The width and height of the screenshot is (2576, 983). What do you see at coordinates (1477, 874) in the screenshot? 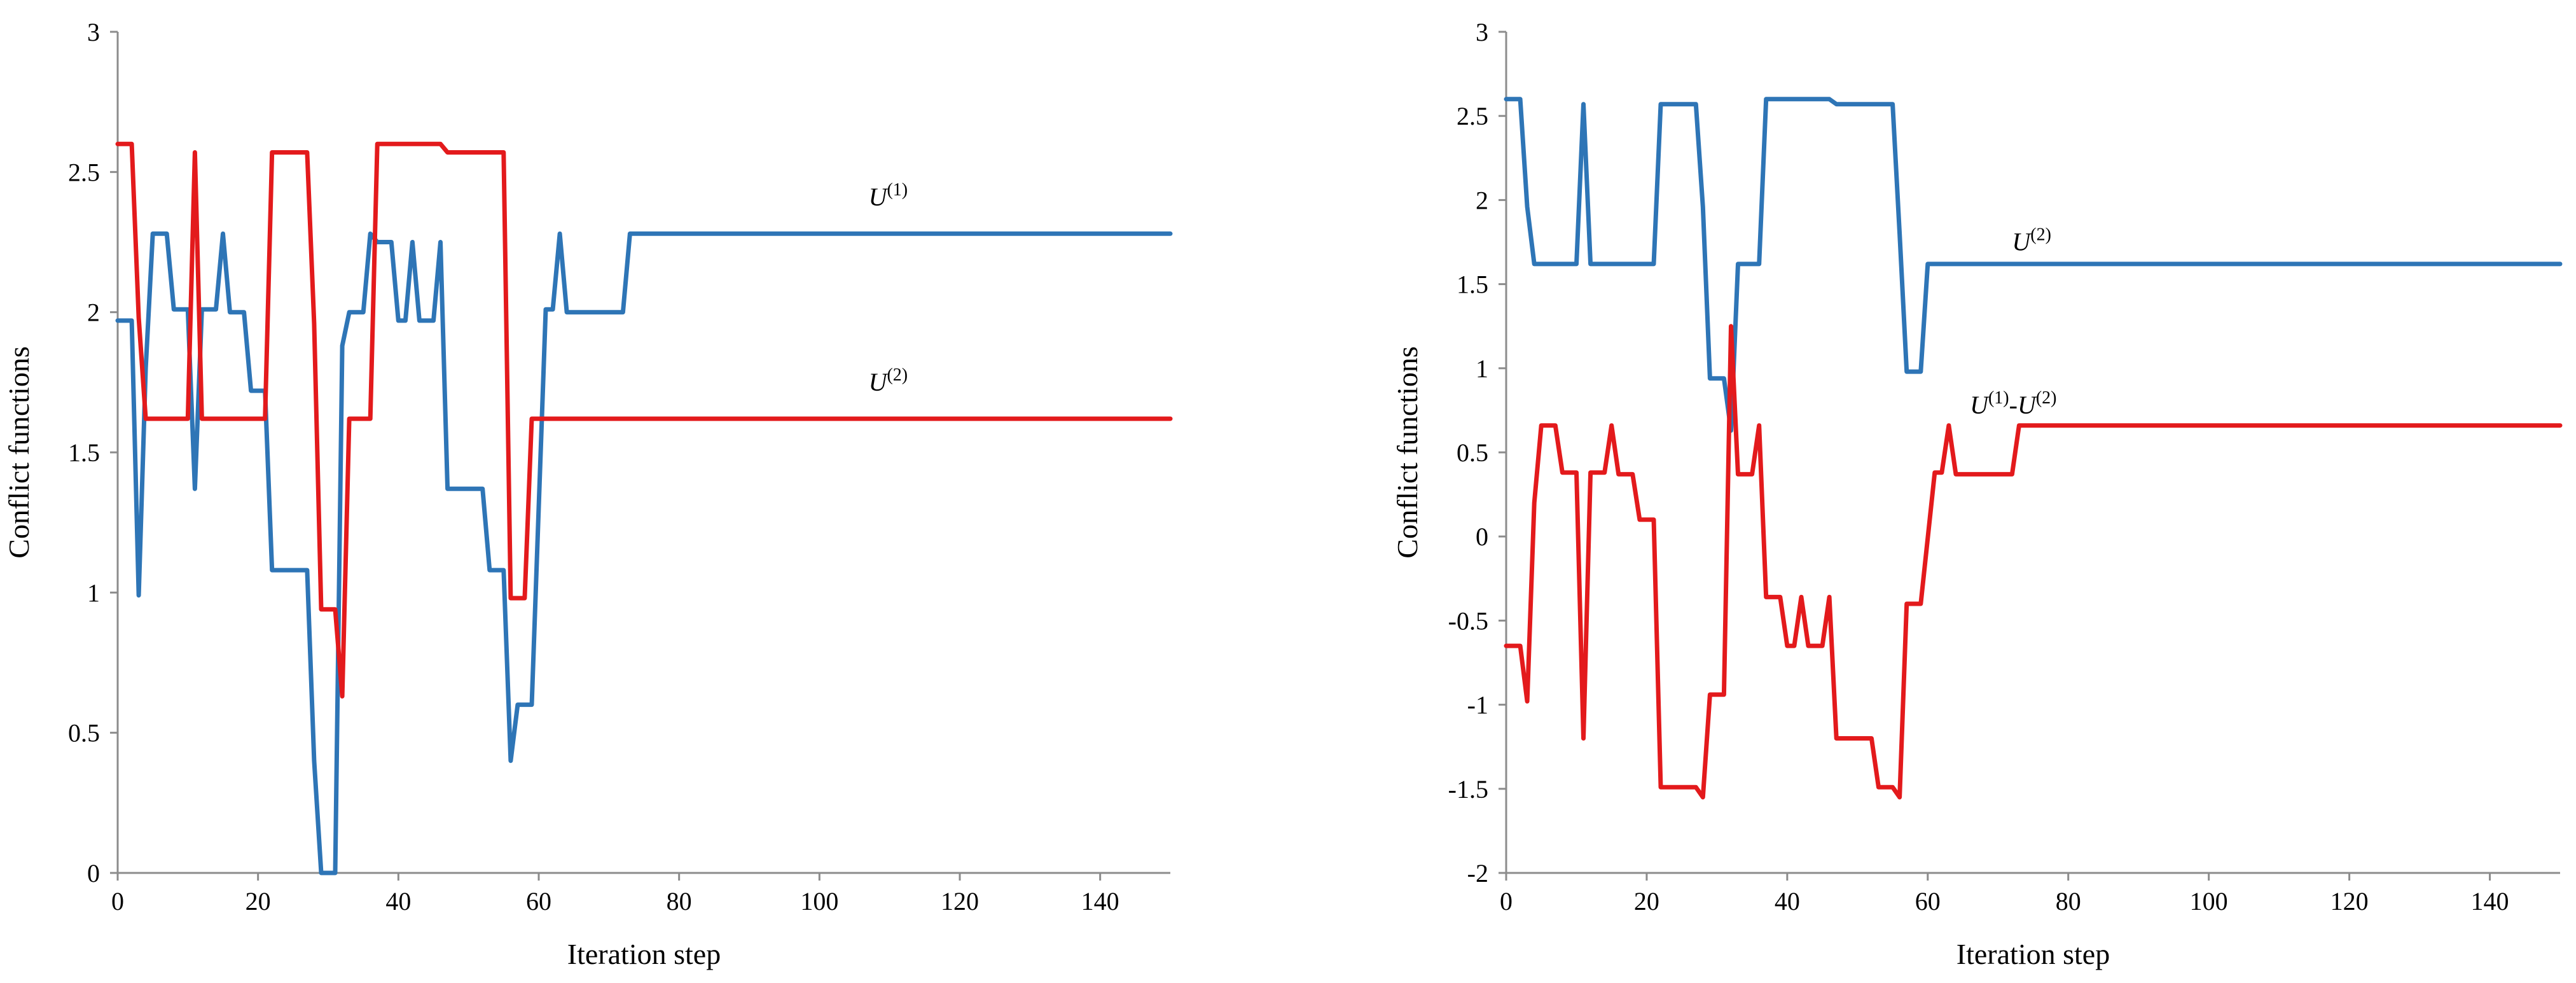
I see `y-tick-label: -2` at bounding box center [1477, 874].